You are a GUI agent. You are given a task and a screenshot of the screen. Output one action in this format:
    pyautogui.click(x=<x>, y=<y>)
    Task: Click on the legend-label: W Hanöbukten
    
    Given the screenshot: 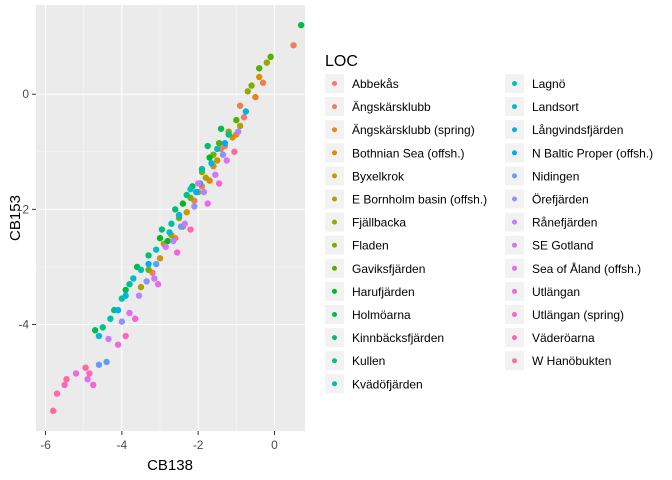 What is the action you would take?
    pyautogui.click(x=571, y=361)
    